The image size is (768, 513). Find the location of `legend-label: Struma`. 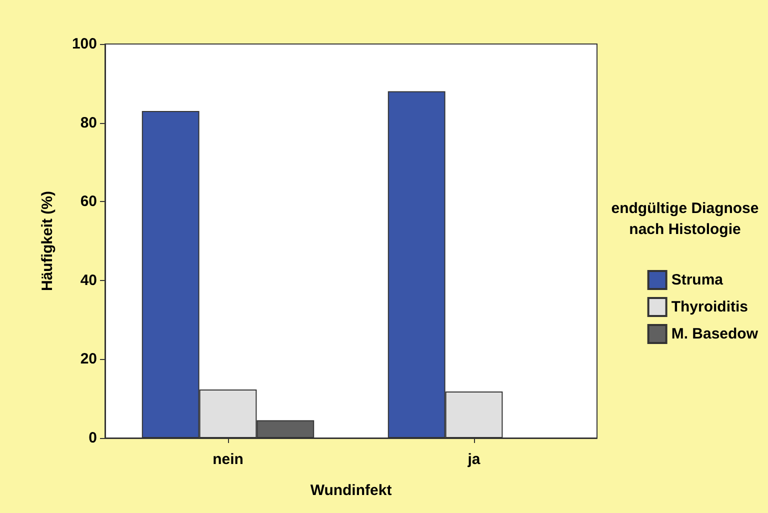

legend-label: Struma is located at coordinates (697, 280).